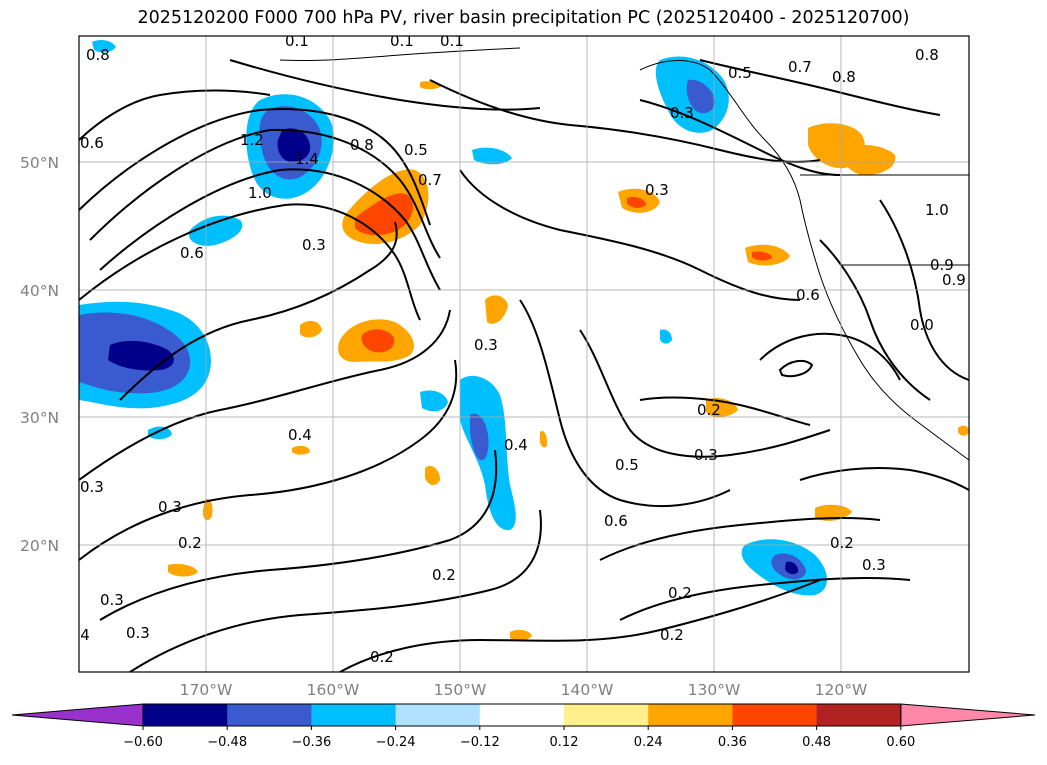 Image resolution: width=1047 pixels, height=765 pixels. What do you see at coordinates (400, 54) in the screenshot?
I see `coastline-alaska` at bounding box center [400, 54].